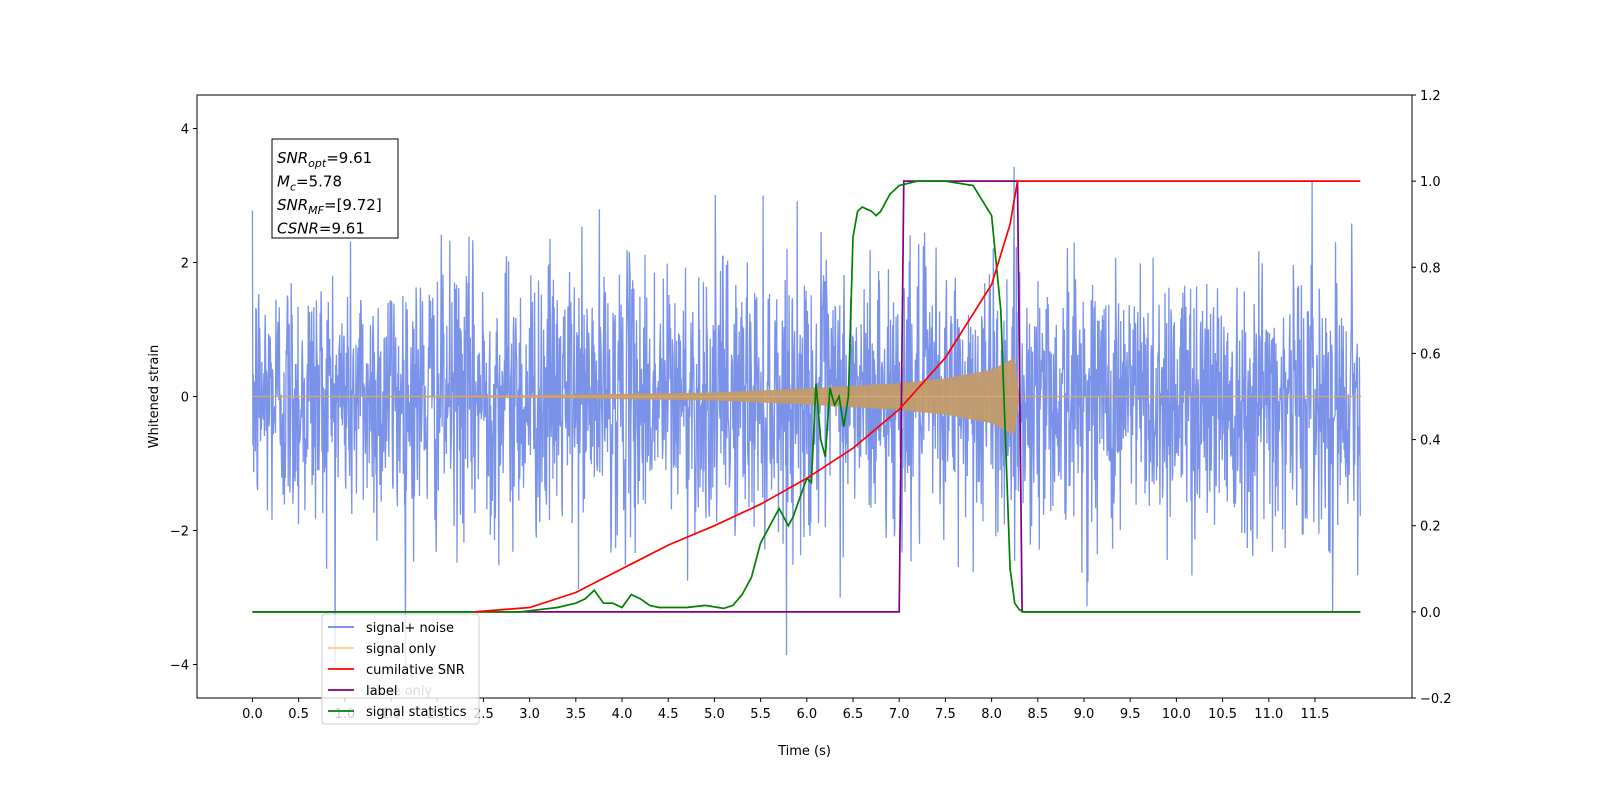 The height and width of the screenshot is (800, 1600). What do you see at coordinates (760, 714) in the screenshot?
I see `x-tick-label: 5.5` at bounding box center [760, 714].